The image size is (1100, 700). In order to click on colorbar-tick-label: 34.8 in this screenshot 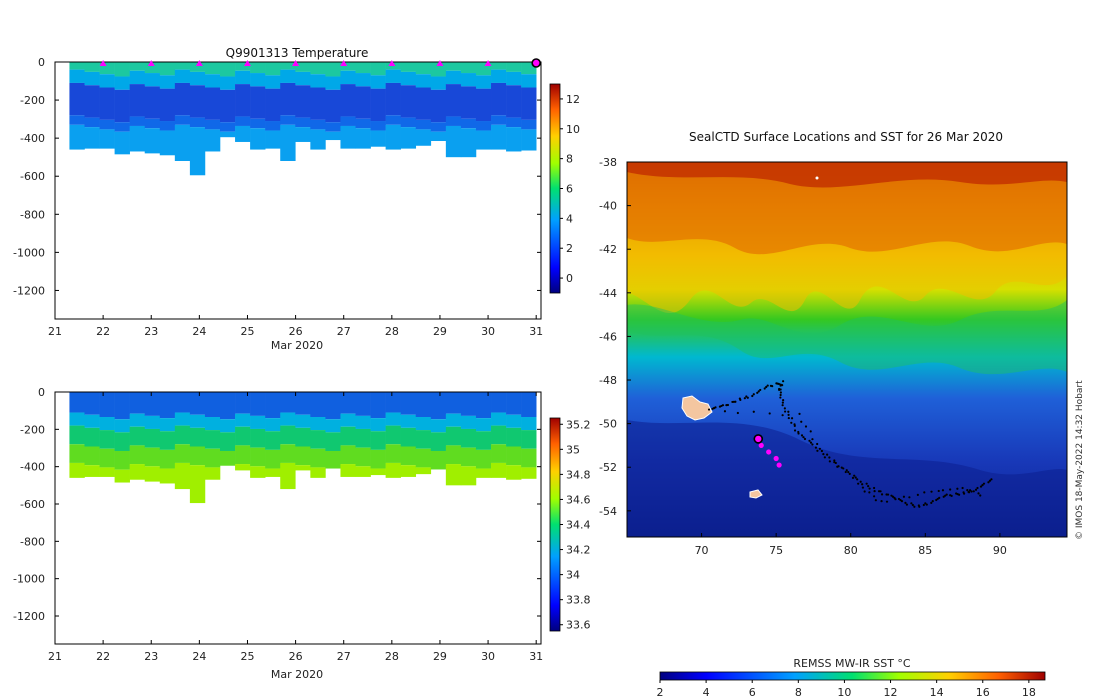, I will do `click(578, 474)`.